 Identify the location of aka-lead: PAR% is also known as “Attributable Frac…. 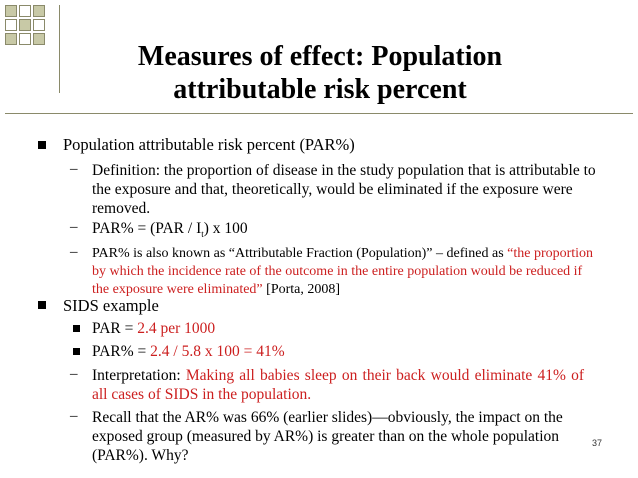
(300, 253).